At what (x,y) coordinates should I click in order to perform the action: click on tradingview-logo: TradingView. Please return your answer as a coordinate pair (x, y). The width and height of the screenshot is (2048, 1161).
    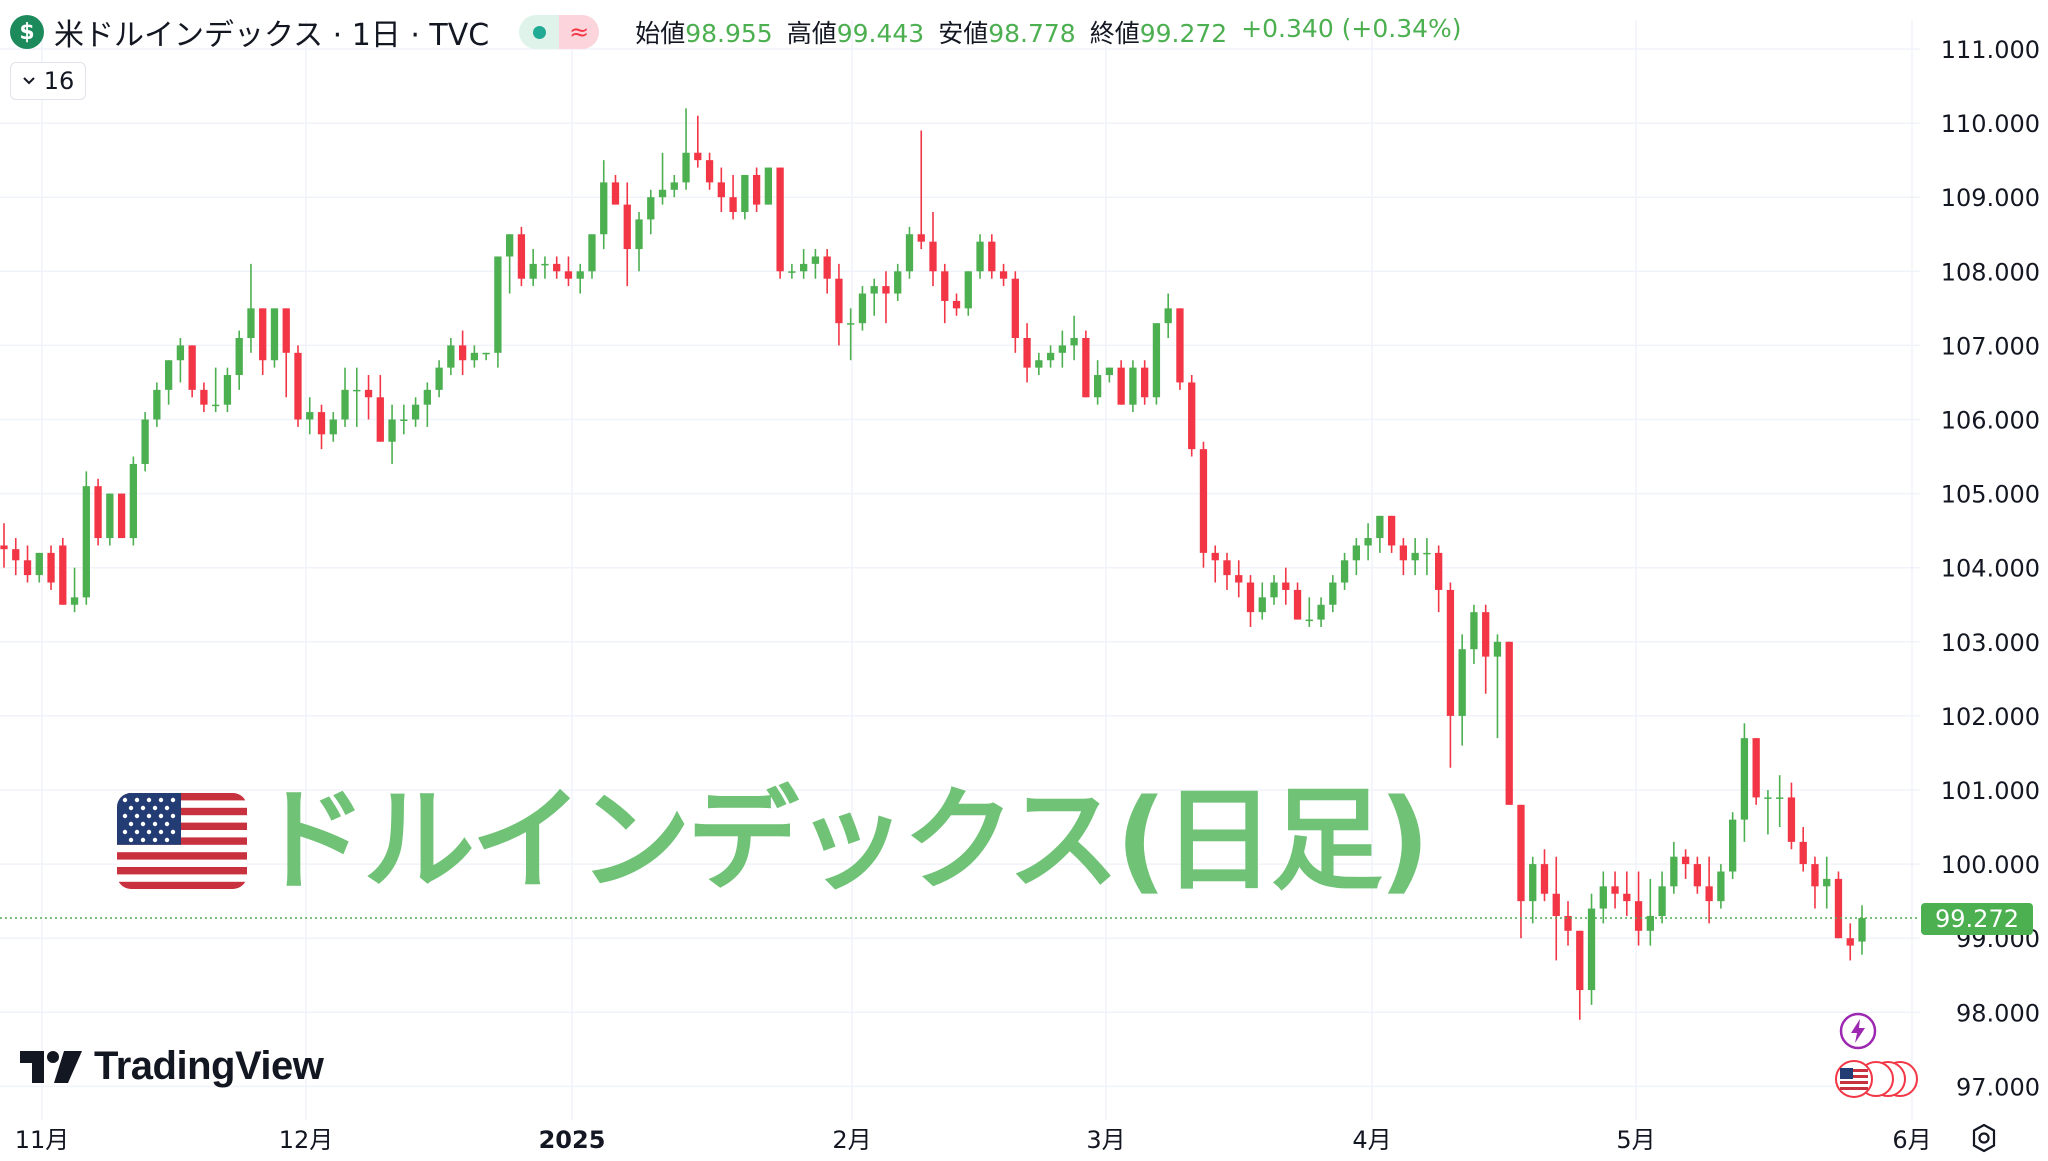
    Looking at the image, I should click on (172, 1066).